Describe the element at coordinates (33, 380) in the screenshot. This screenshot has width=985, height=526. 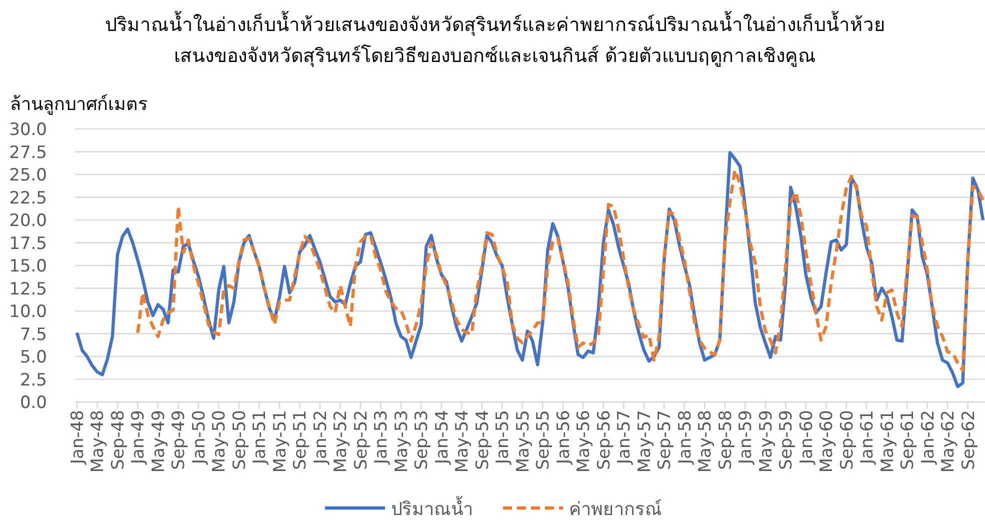
I see `y-tick-label: 2.5` at that location.